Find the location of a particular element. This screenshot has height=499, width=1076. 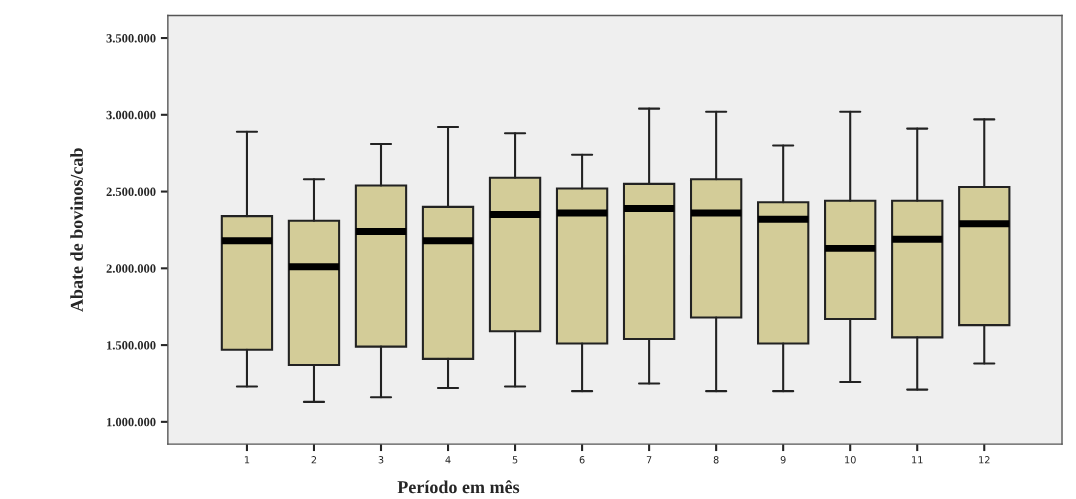

x-tick-label: 5 is located at coordinates (515, 460).